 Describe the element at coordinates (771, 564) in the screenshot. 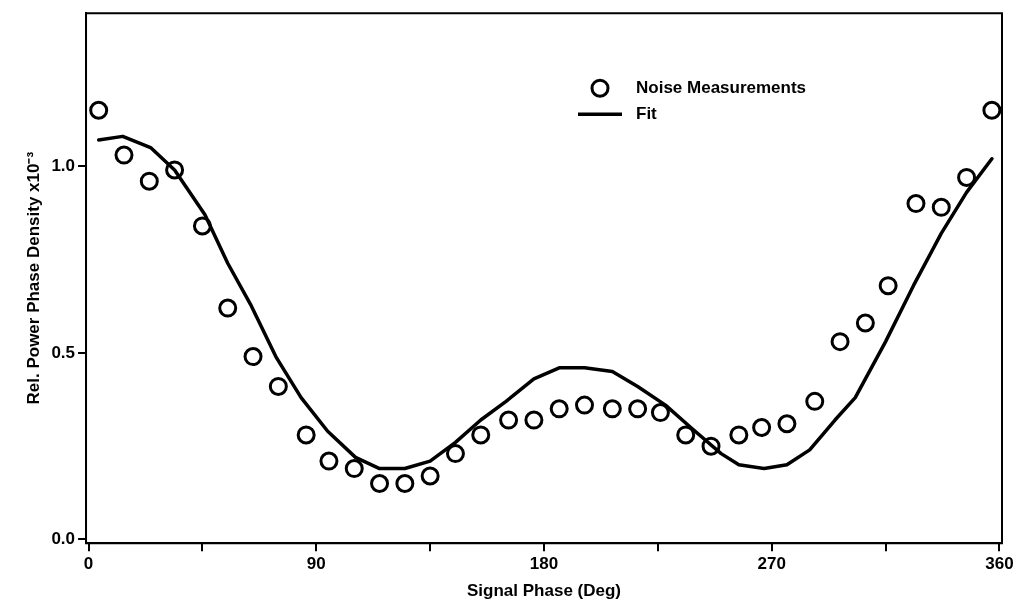

I see `x-tick-label: 270` at that location.